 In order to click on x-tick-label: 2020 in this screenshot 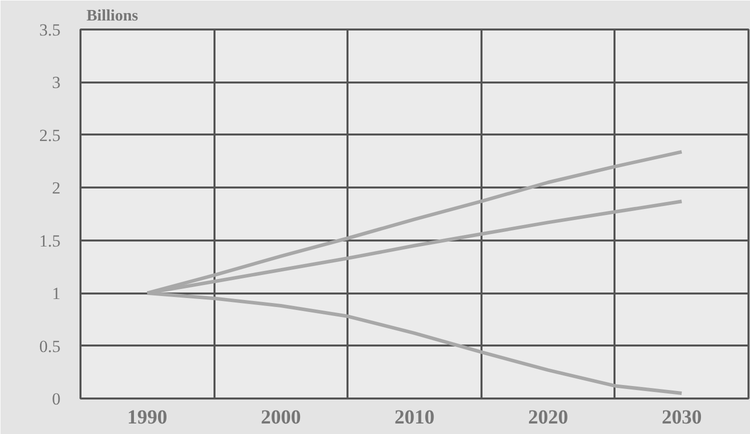, I will do `click(548, 417)`.